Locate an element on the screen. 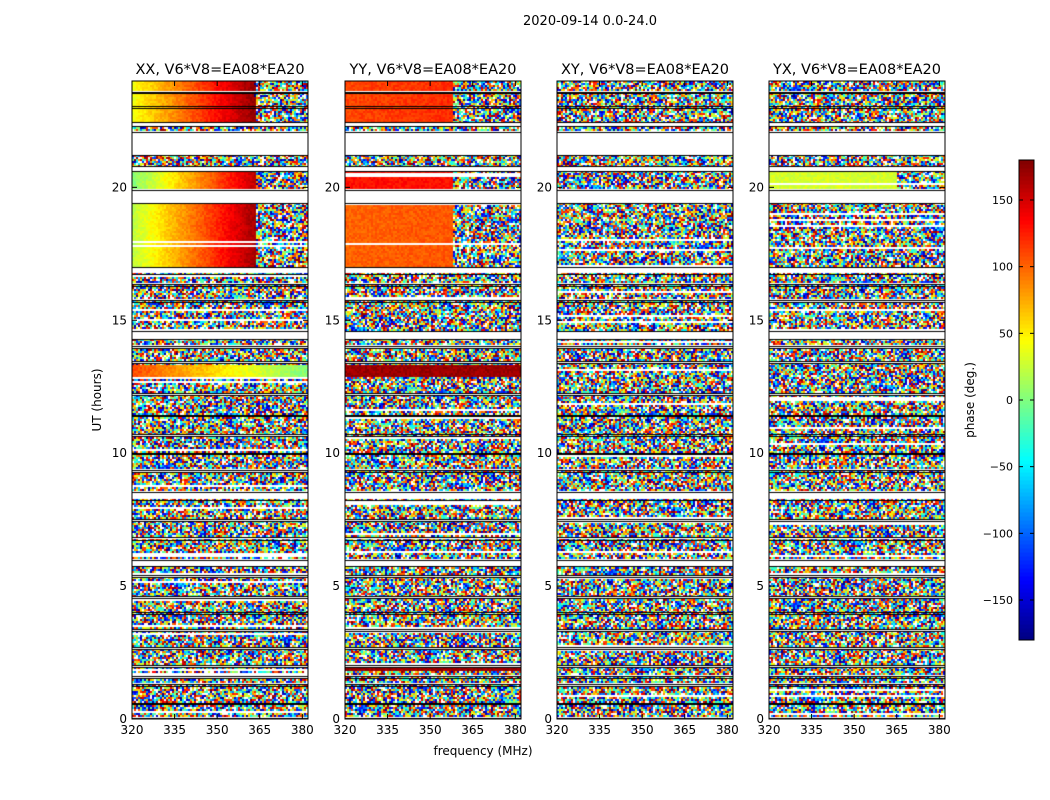  y-tick-label: 0 is located at coordinates (123, 719).